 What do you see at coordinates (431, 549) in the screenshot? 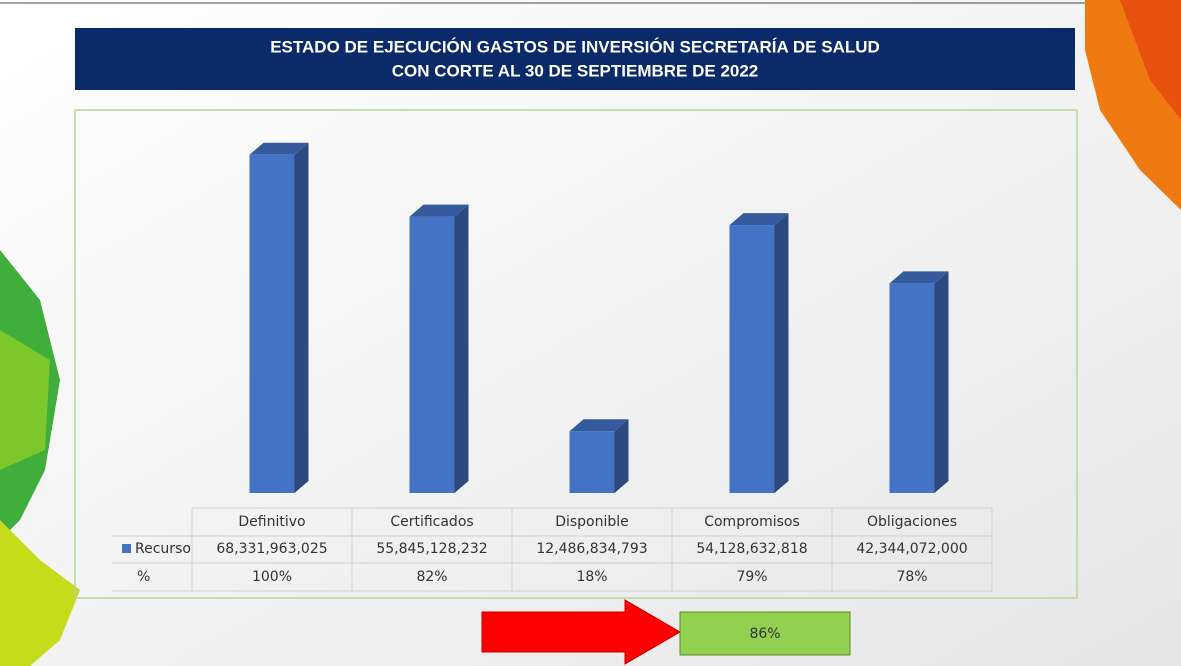
I see `value-label: 55,845,128,232` at bounding box center [431, 549].